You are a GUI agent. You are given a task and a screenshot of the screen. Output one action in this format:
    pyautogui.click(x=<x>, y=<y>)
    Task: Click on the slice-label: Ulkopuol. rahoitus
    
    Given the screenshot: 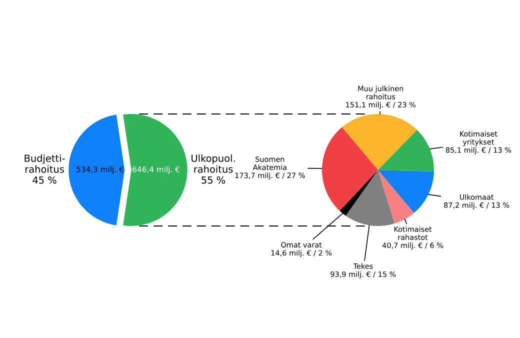 What is the action you would take?
    pyautogui.click(x=213, y=163)
    